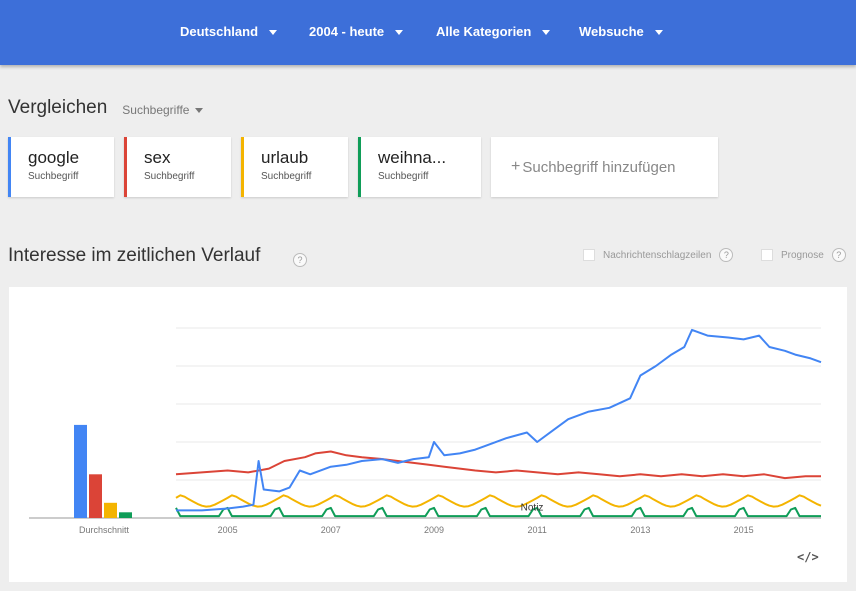  I want to click on region-dropdown: Deutschland, so click(229, 31).